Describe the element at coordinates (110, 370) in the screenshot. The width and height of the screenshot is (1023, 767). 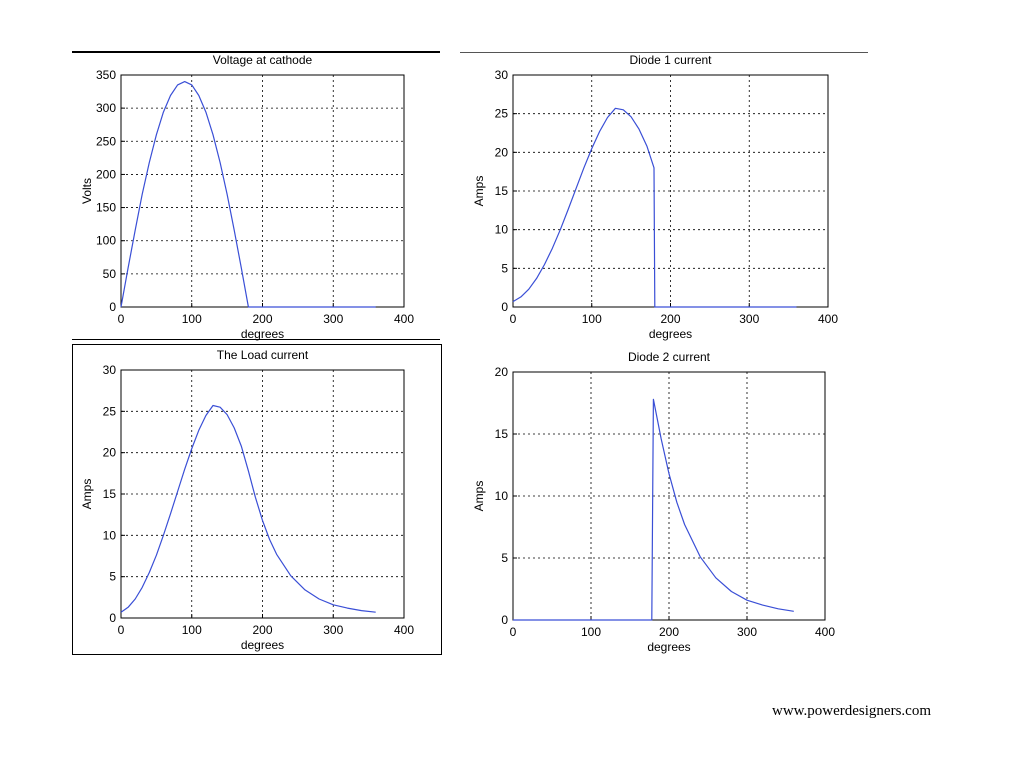
I see `load-current-ytick-label: 30` at that location.